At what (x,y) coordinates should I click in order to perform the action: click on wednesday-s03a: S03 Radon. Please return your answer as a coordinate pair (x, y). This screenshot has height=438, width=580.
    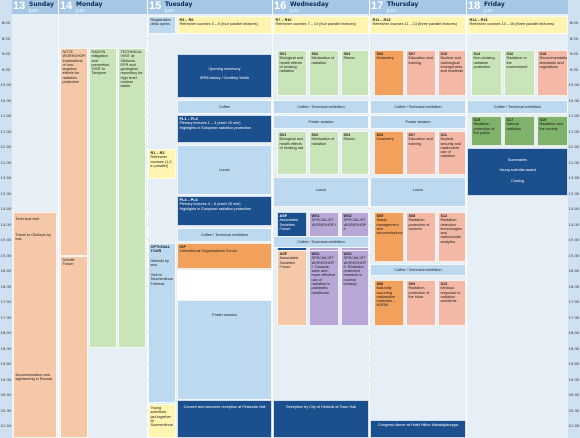
    Looking at the image, I should click on (355, 73).